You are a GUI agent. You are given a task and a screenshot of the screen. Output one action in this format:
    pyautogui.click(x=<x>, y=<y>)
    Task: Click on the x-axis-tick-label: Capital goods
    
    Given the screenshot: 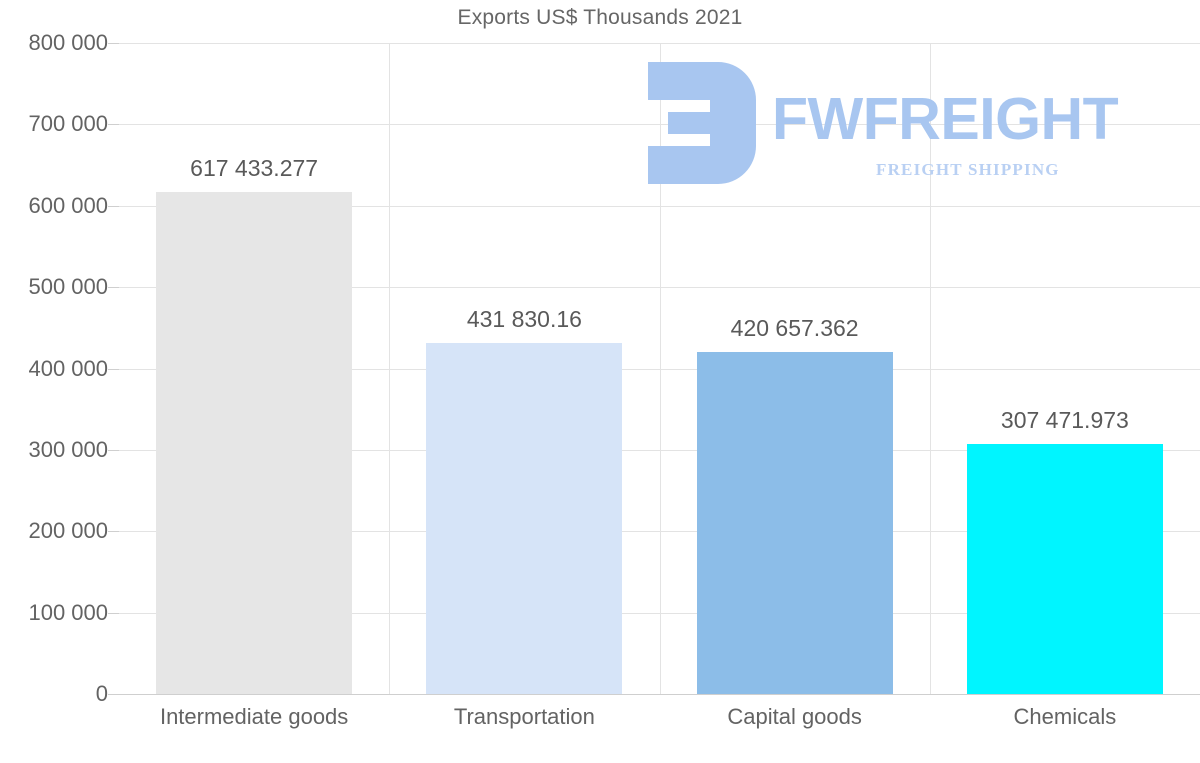 What is the action you would take?
    pyautogui.click(x=794, y=716)
    